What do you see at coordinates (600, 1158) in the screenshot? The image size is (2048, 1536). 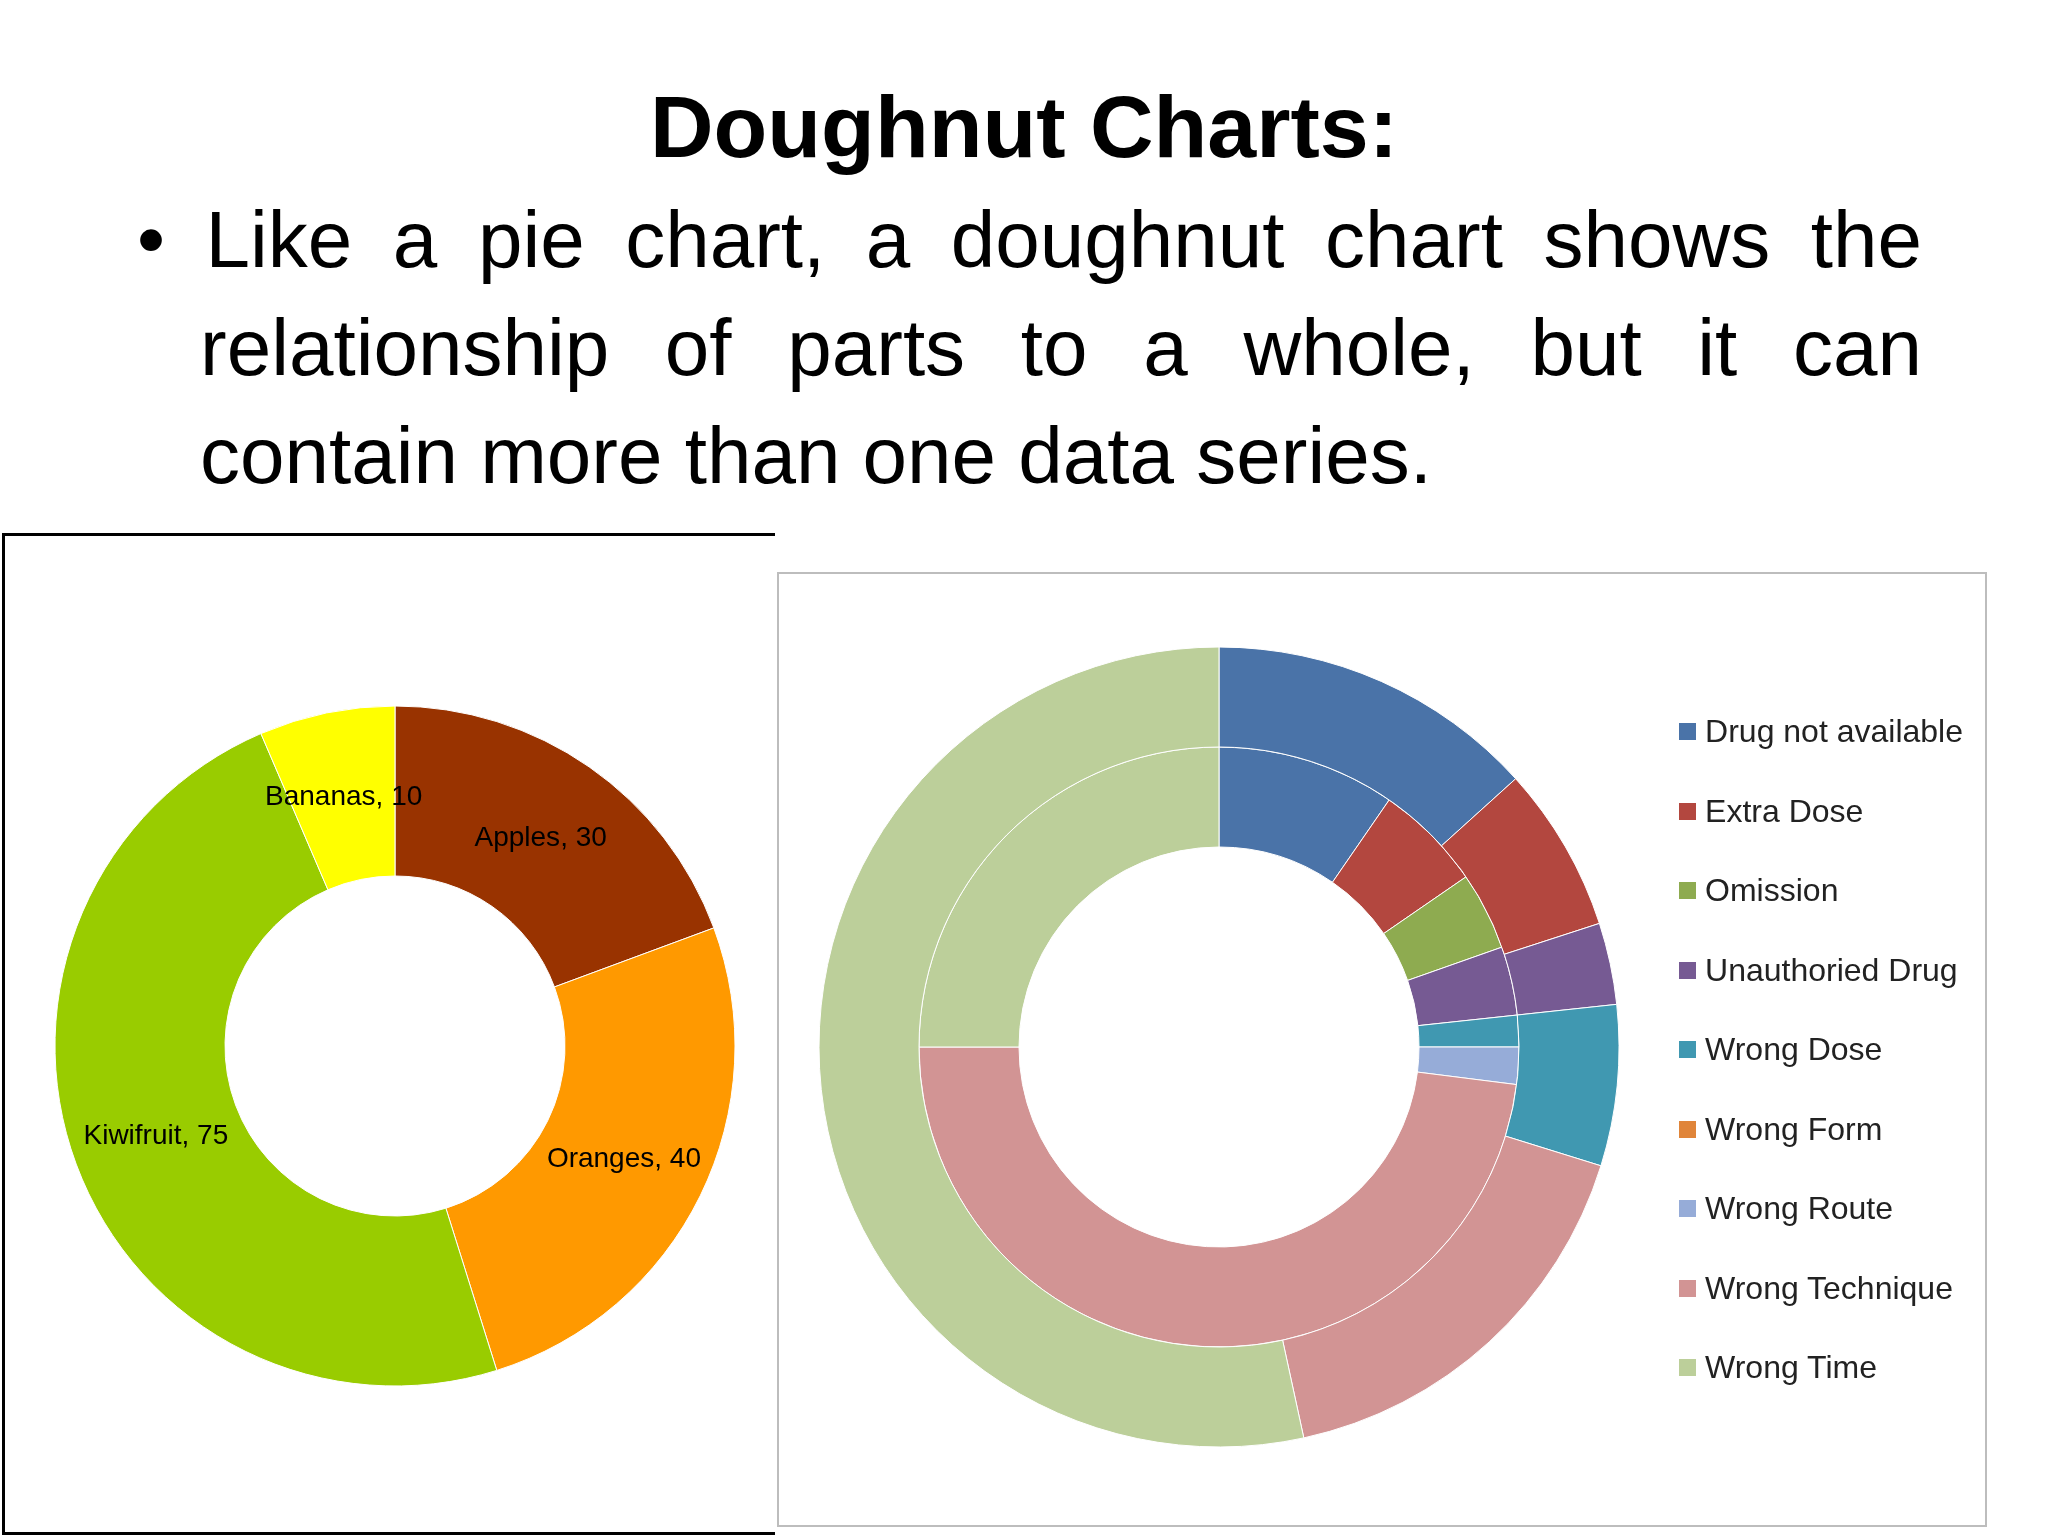 I see `slice-label: Oranges` at bounding box center [600, 1158].